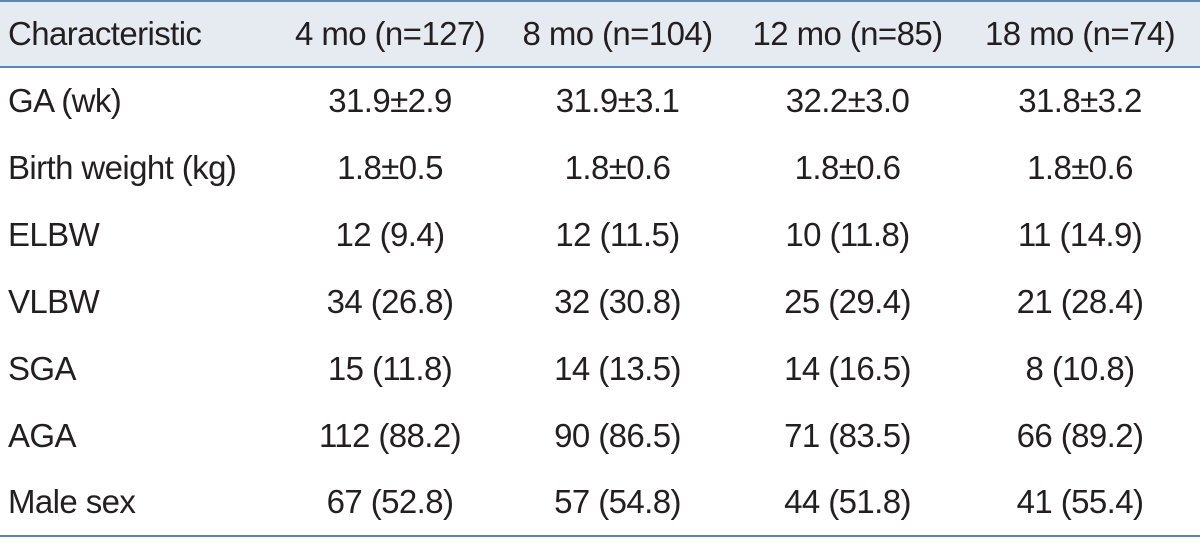  What do you see at coordinates (847, 234) in the screenshot?
I see `table-cell: 10 (11.8)` at bounding box center [847, 234].